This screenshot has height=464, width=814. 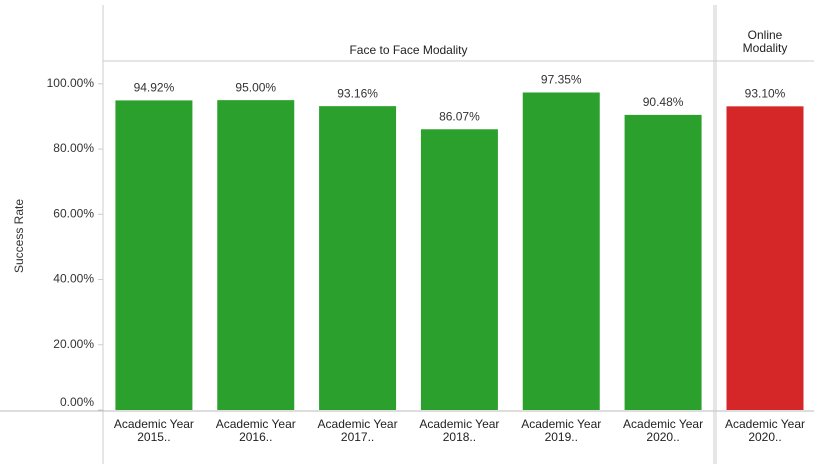 I want to click on y-tick-label: 100.00%, so click(x=71, y=83).